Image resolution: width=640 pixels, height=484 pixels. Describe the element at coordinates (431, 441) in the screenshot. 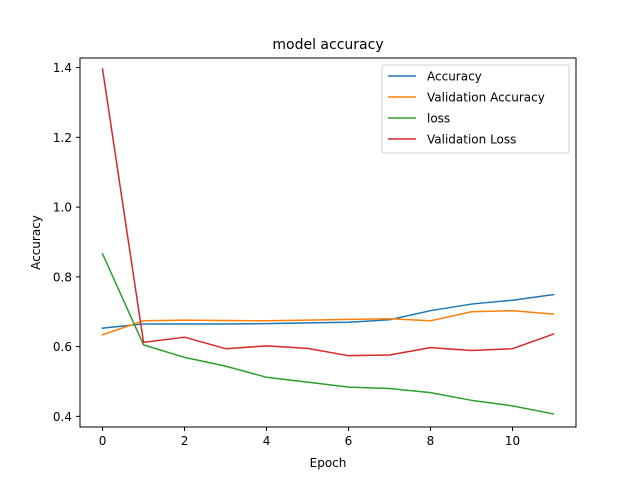

I see `x-tick-label-8: 8` at that location.